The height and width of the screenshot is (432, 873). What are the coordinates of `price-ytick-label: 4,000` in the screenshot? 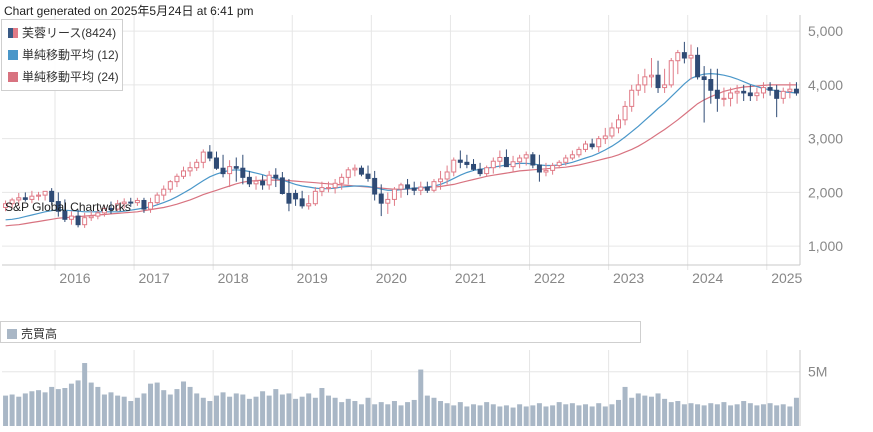 It's located at (825, 85).